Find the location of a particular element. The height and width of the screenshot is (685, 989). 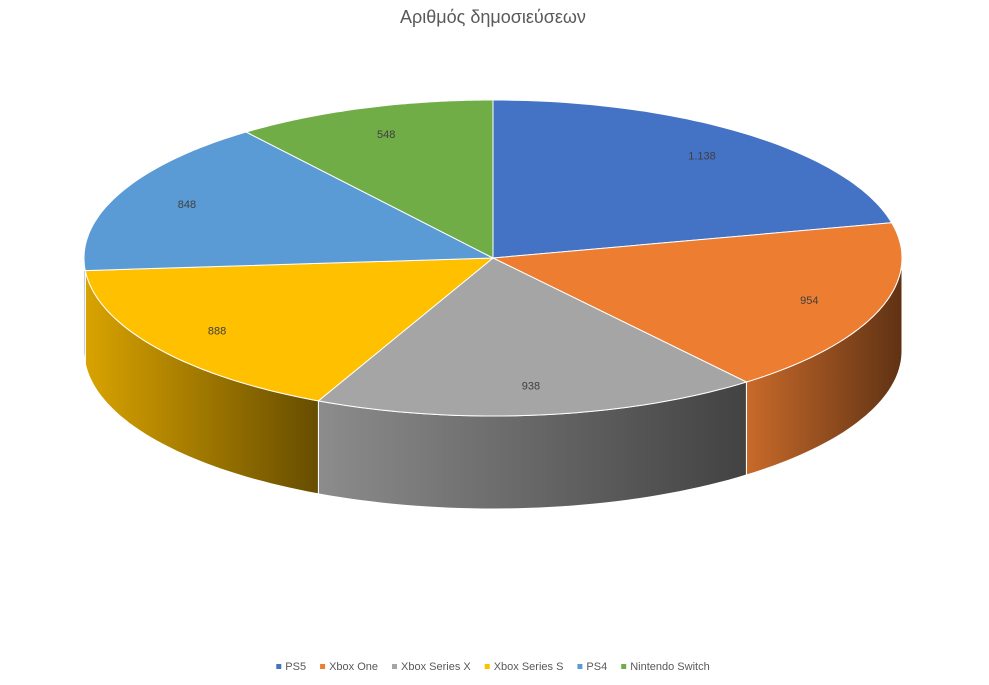

slice-side is located at coordinates (84, 311).